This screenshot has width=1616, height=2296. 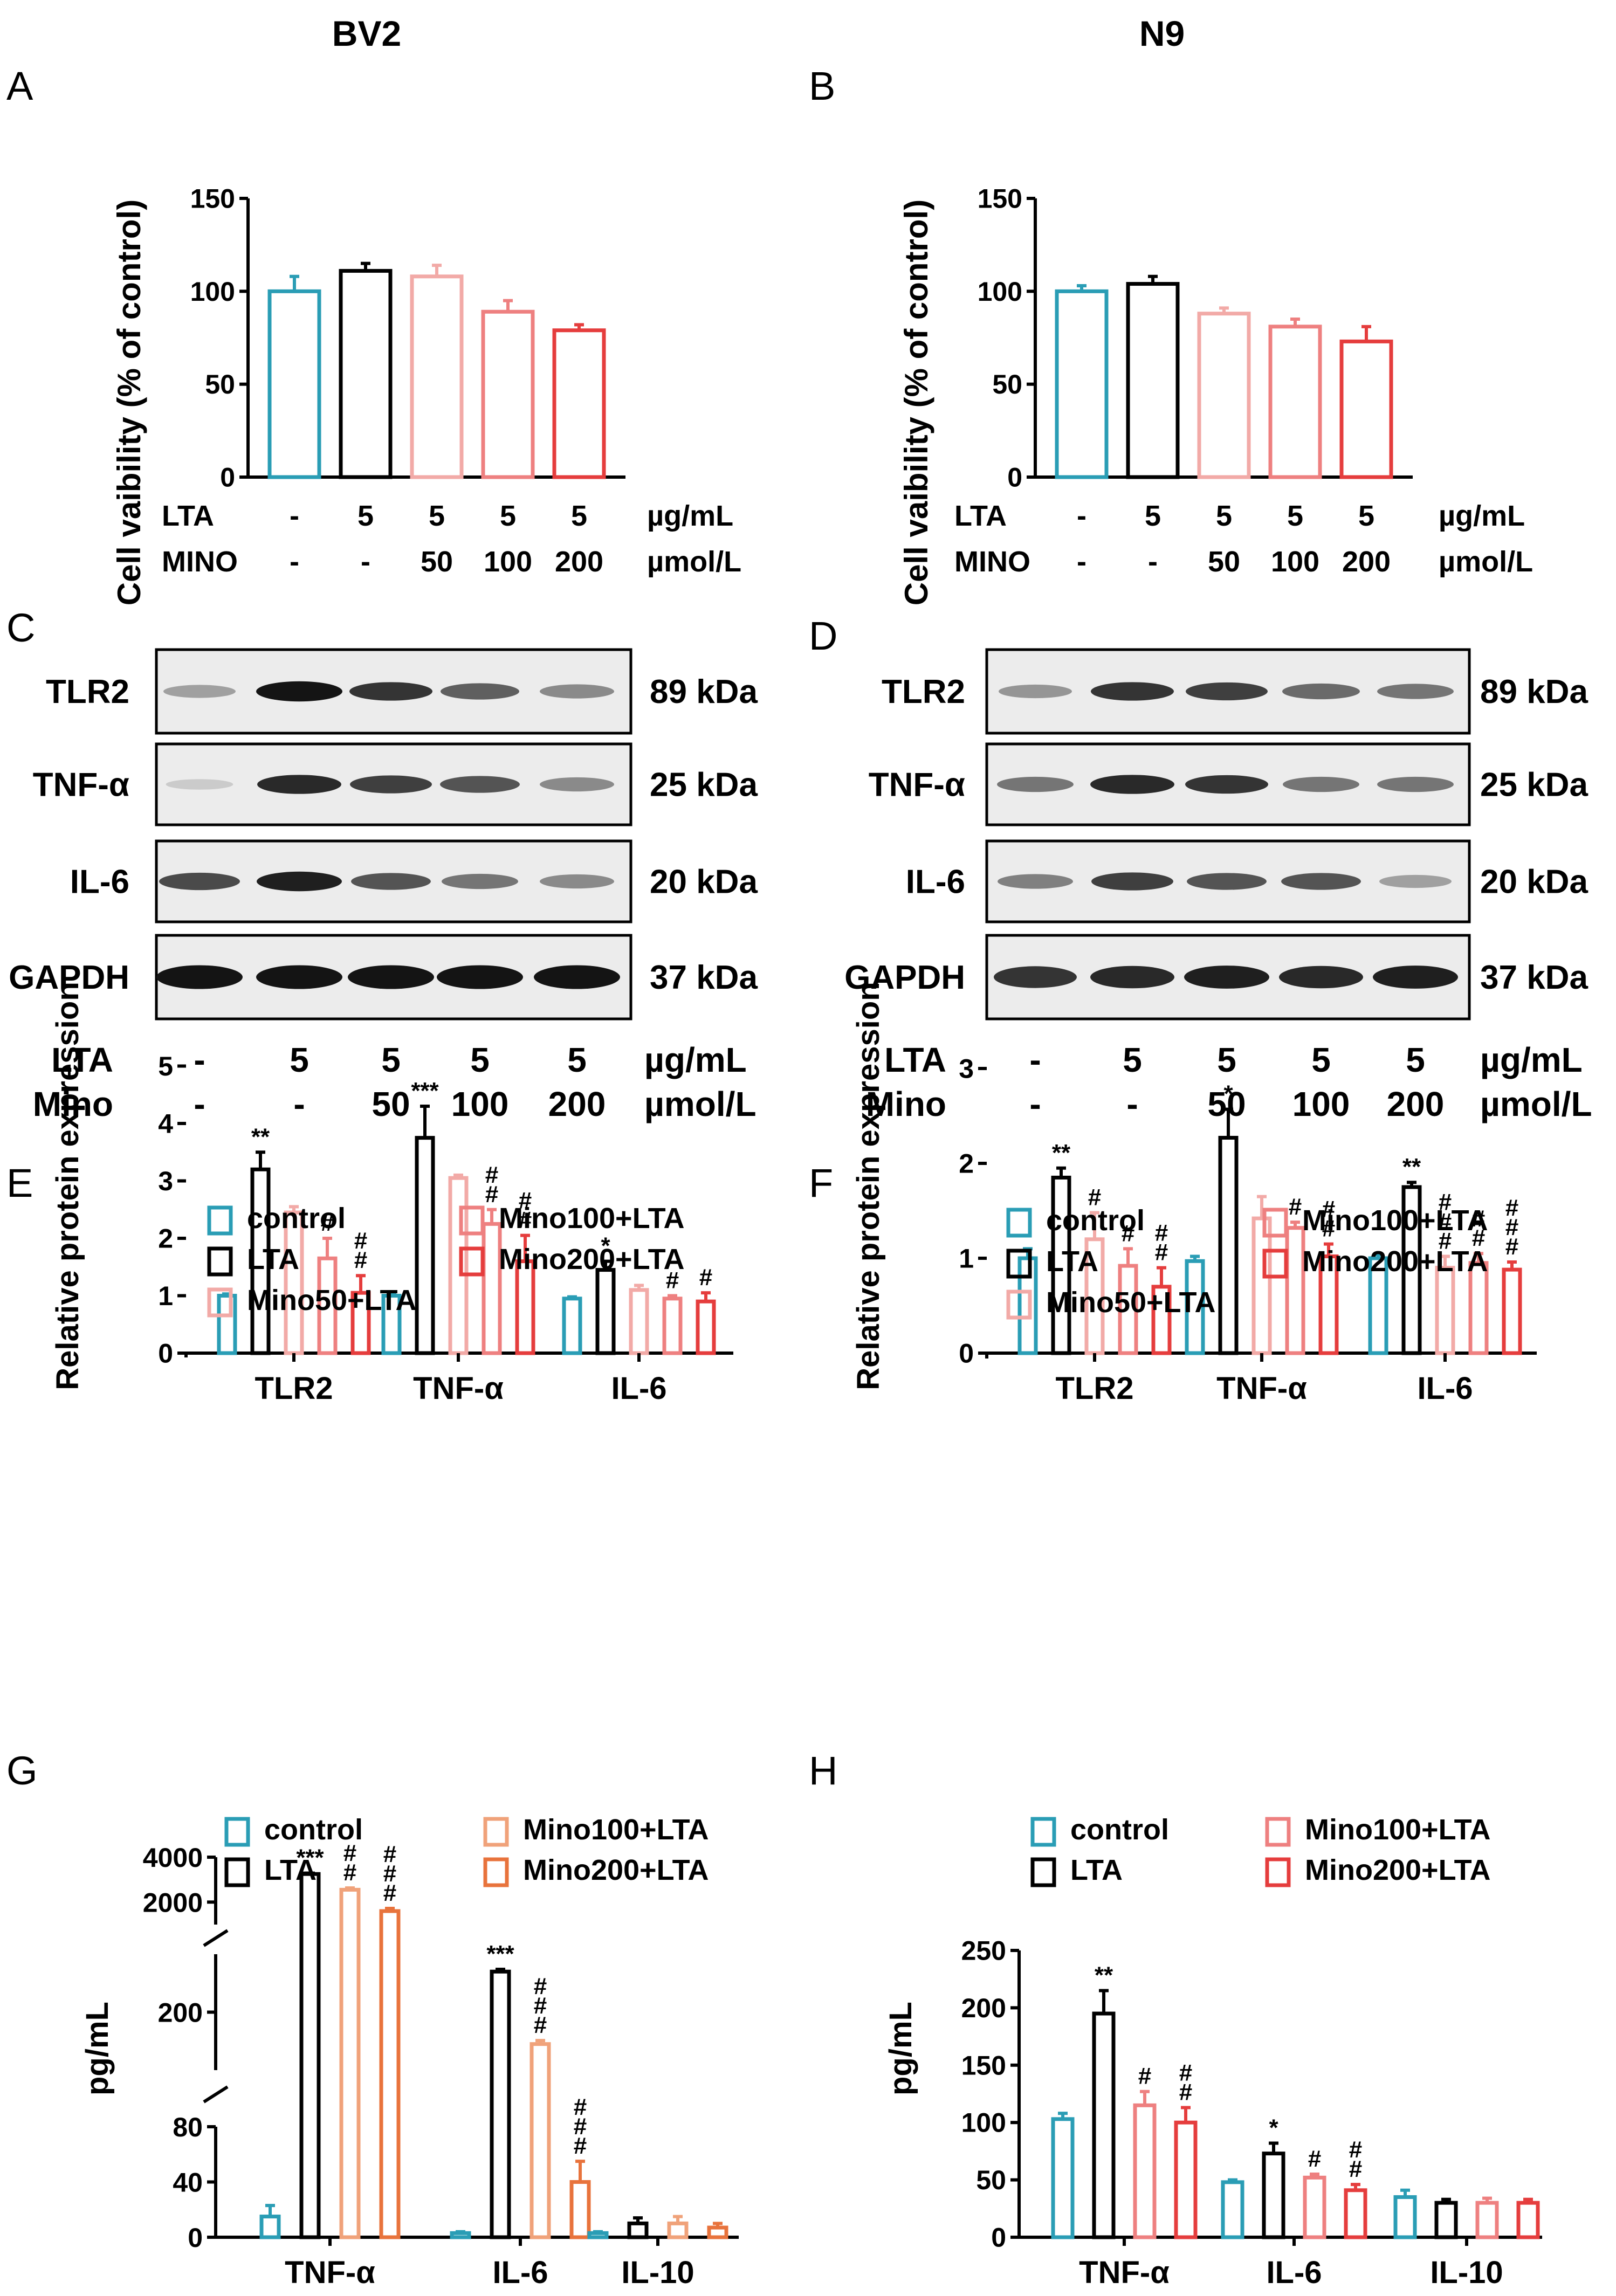 I want to click on panel-letter-d: D, so click(x=823, y=635).